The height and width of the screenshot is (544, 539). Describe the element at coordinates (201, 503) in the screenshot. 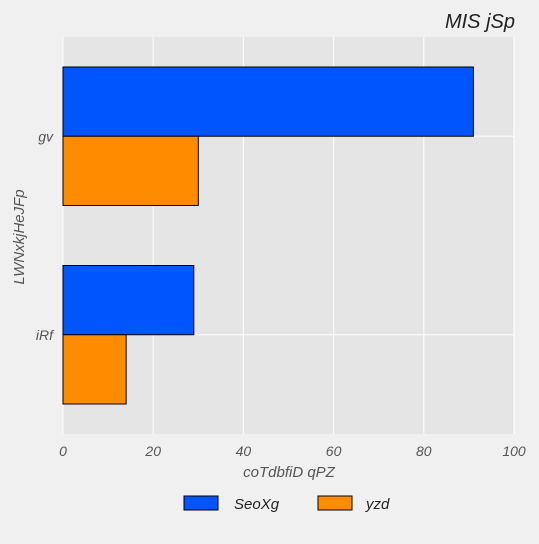

I see `legend-swatch-seoxg` at that location.